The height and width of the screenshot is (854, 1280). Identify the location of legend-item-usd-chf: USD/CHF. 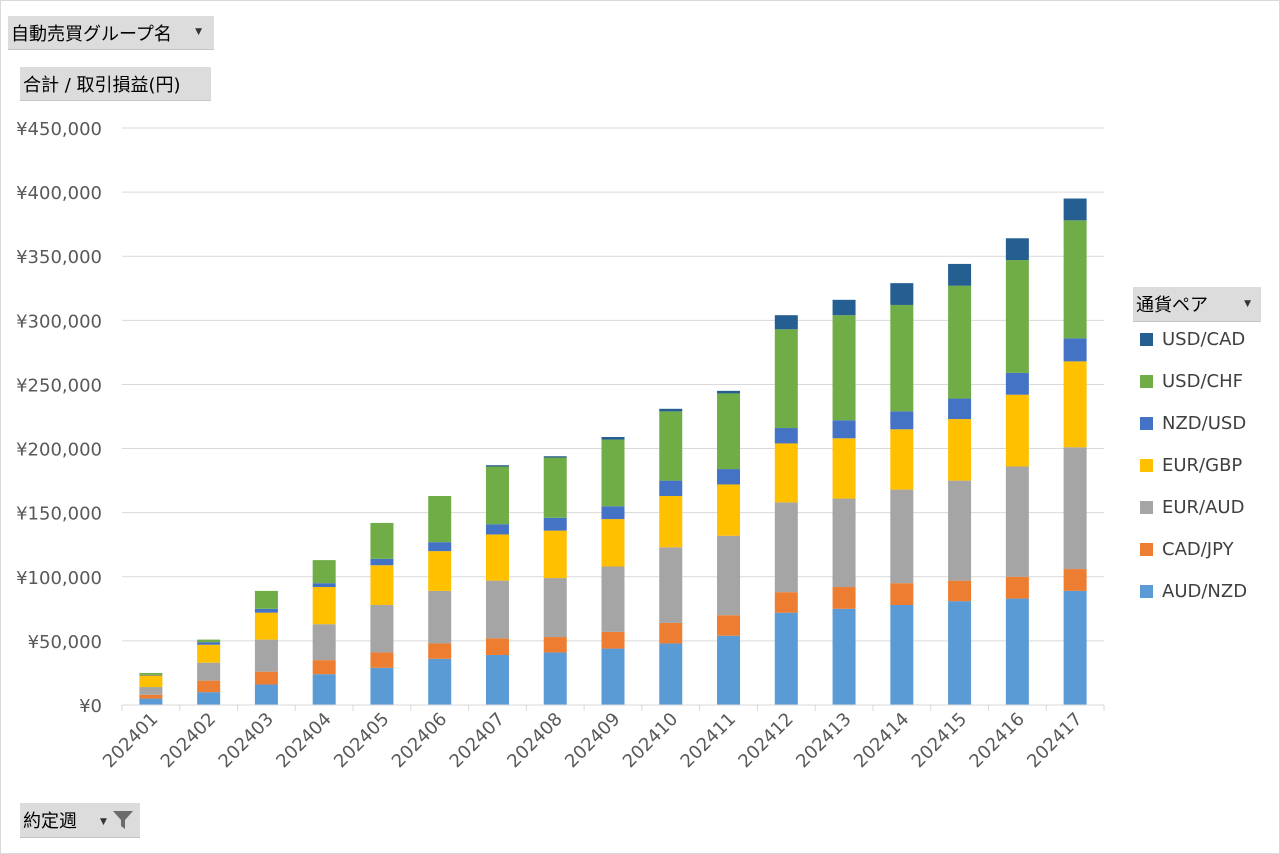
(1191, 381).